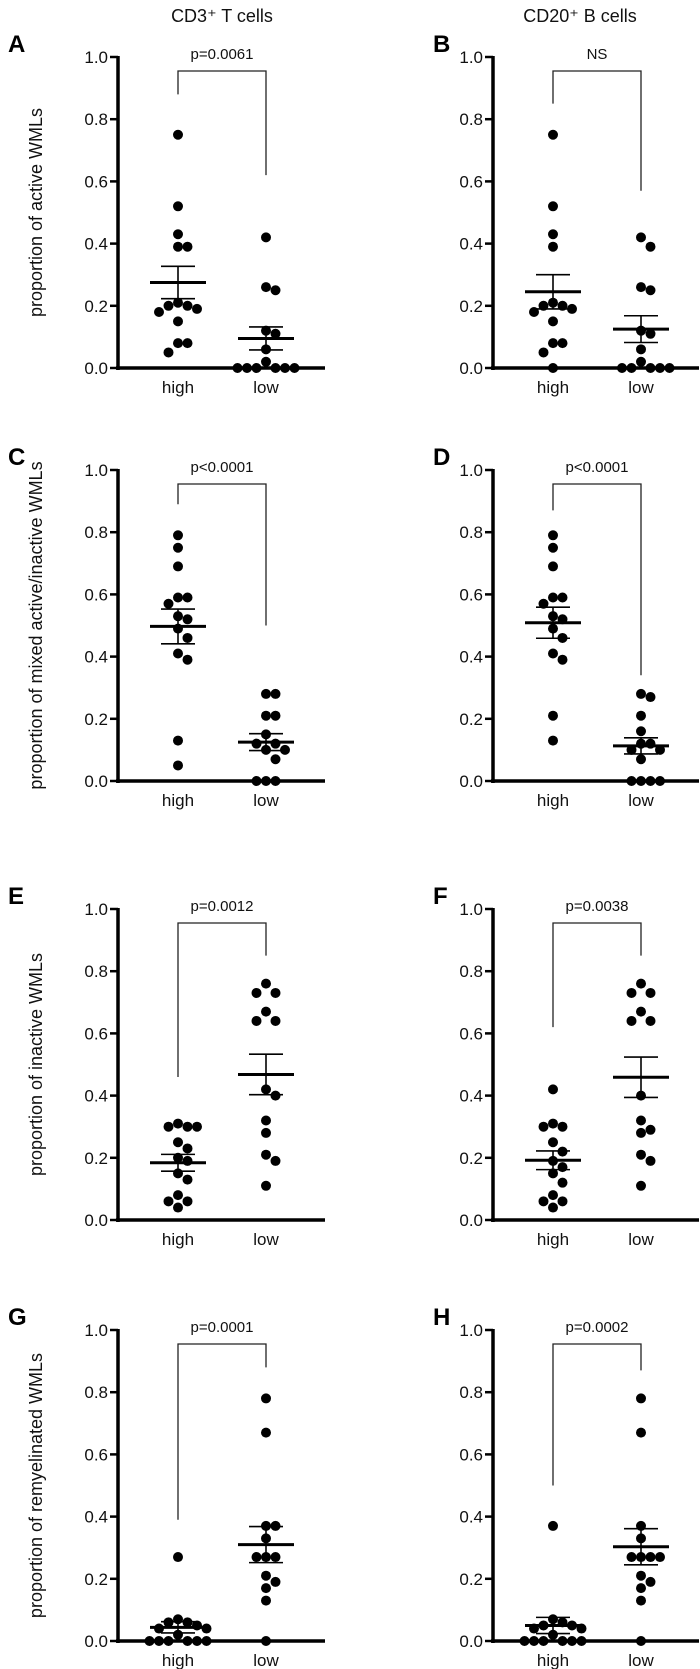 This screenshot has width=700, height=1669. I want to click on column-title-t-cells: CD3⁺ T cells, so click(222, 16).